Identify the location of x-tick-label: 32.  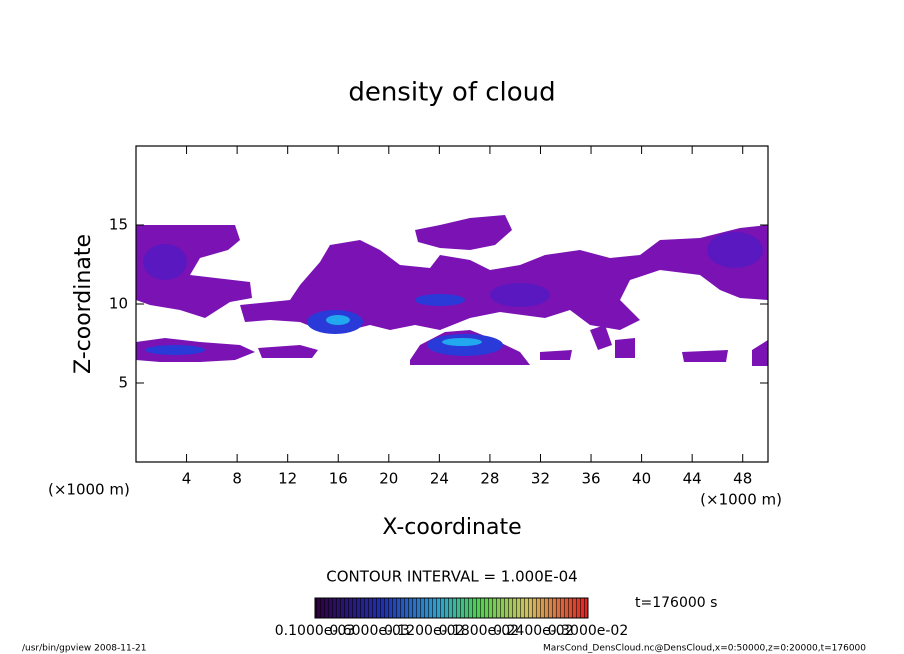
(540, 479).